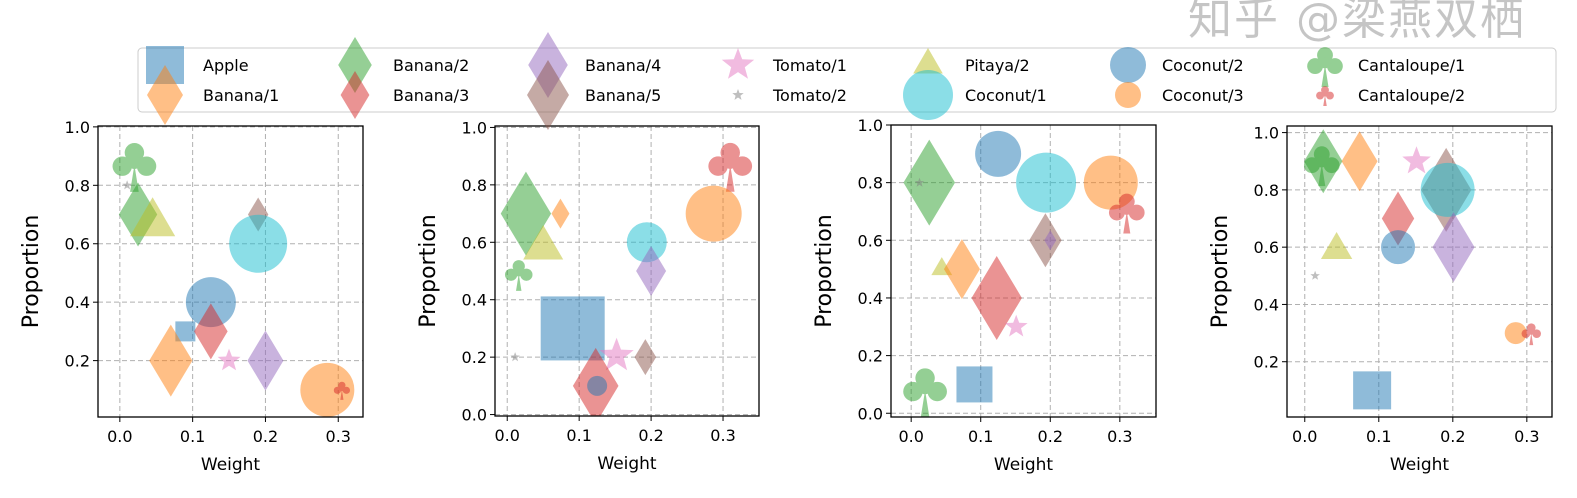 The width and height of the screenshot is (1577, 498). I want to click on legend-label: Tomato/2, so click(809, 95).